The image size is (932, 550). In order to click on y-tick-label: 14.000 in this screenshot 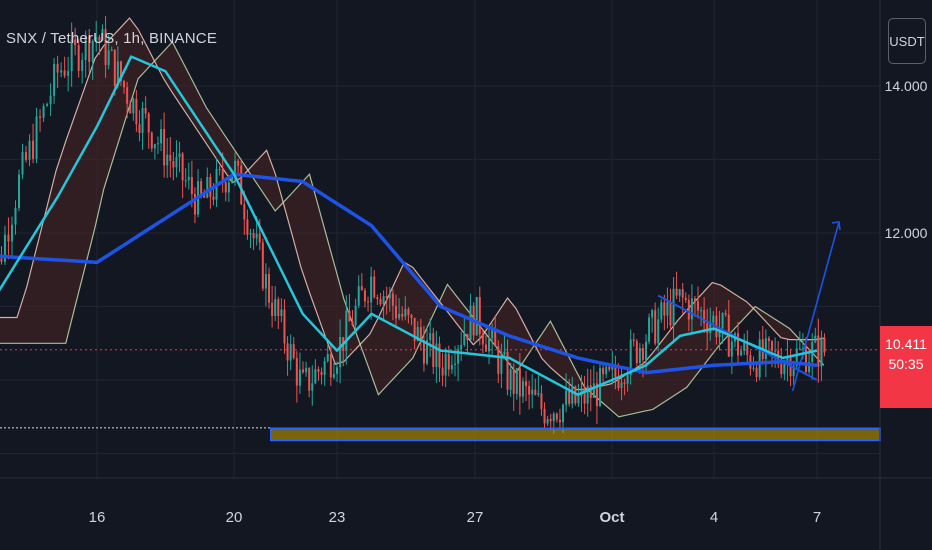, I will do `click(906, 86)`.